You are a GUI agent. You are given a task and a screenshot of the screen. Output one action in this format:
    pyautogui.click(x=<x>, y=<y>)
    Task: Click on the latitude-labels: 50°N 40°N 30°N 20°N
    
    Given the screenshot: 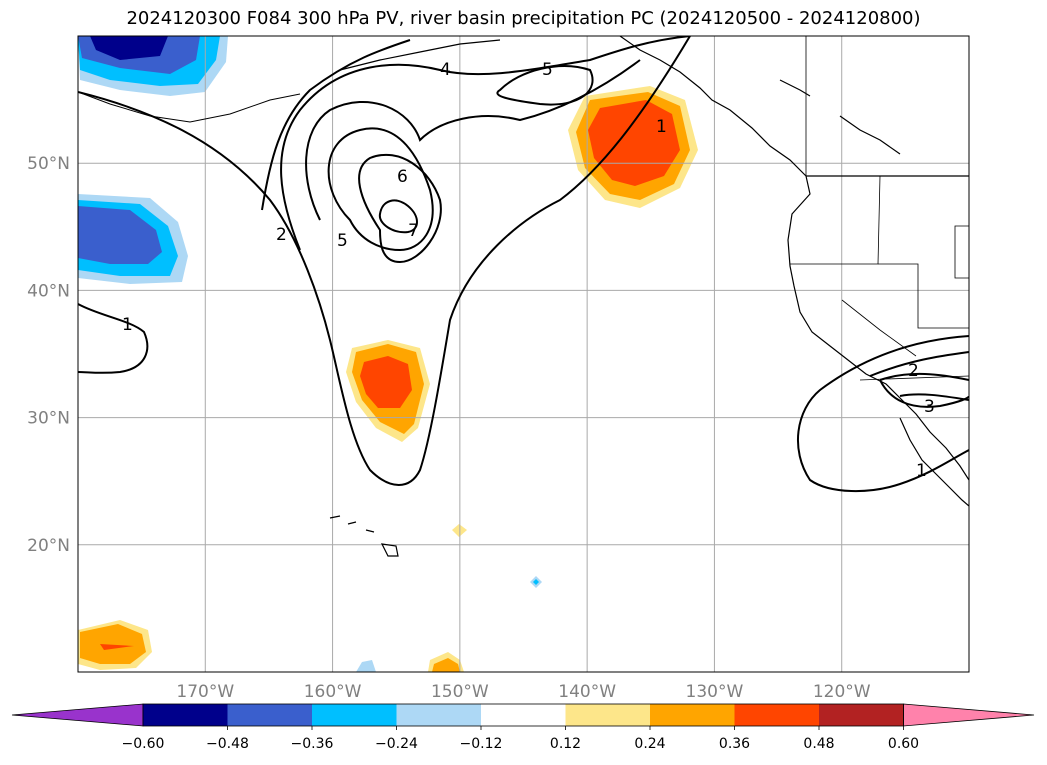 What is the action you would take?
    pyautogui.click(x=48, y=355)
    